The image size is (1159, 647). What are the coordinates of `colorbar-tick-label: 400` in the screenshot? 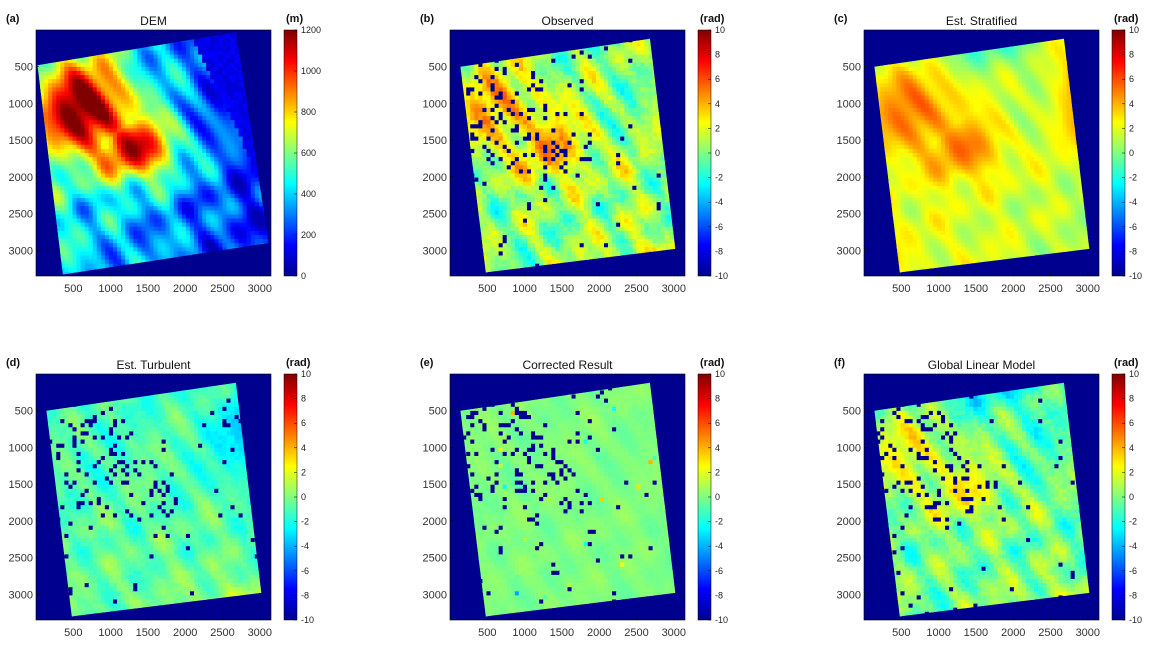 It's located at (308, 194).